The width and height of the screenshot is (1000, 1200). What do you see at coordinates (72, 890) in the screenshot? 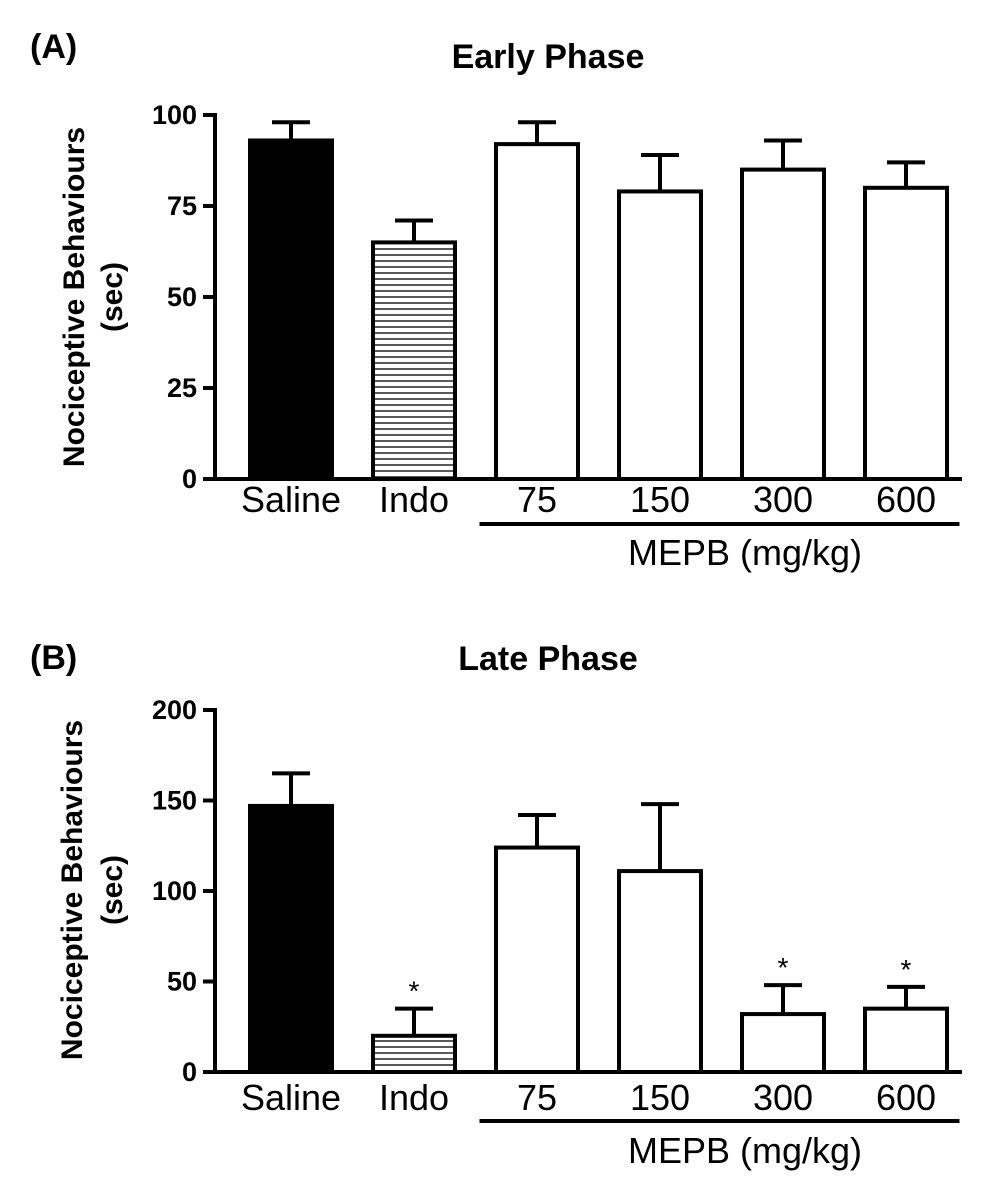
I see `y-axis-label-b: Nociceptive Behaviours` at bounding box center [72, 890].